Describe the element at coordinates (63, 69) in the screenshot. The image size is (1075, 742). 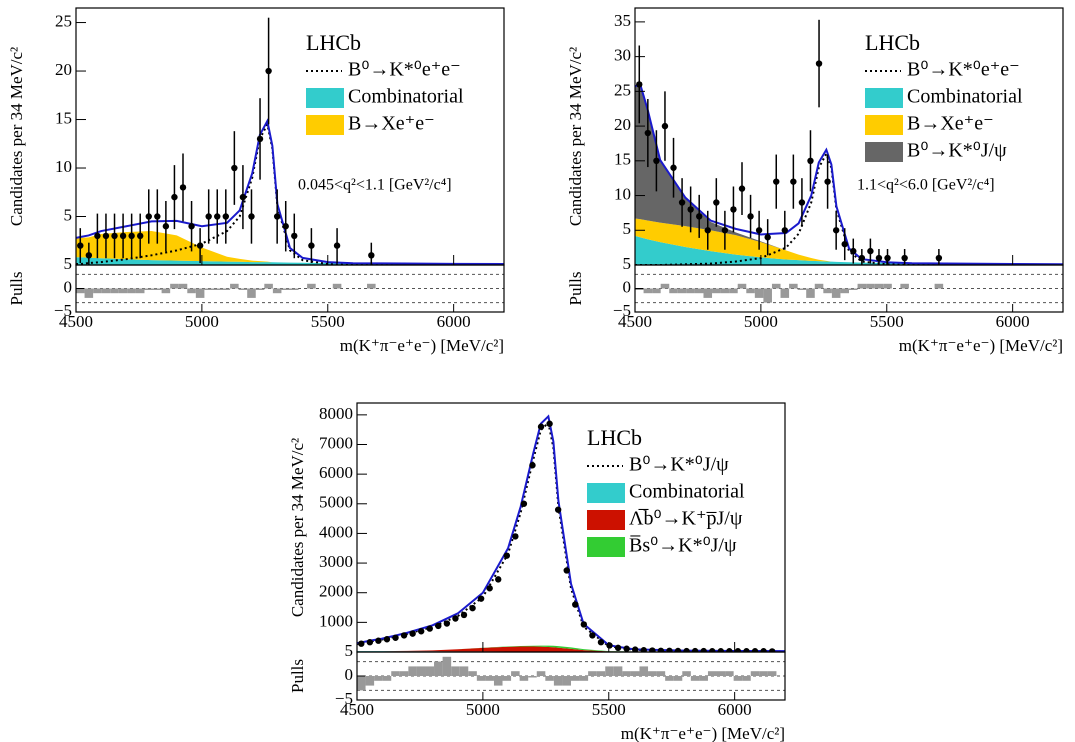
I see `y-tick-label: 20` at that location.